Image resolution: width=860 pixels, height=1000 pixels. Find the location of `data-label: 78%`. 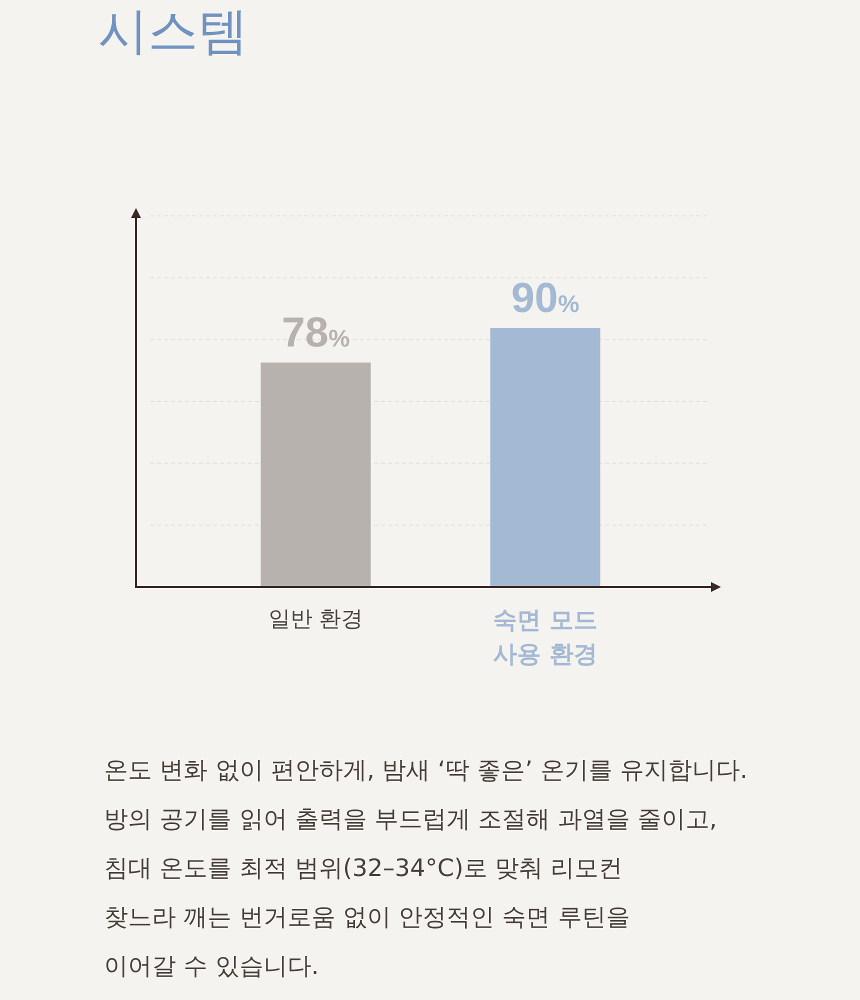

data-label: 78% is located at coordinates (316, 332).